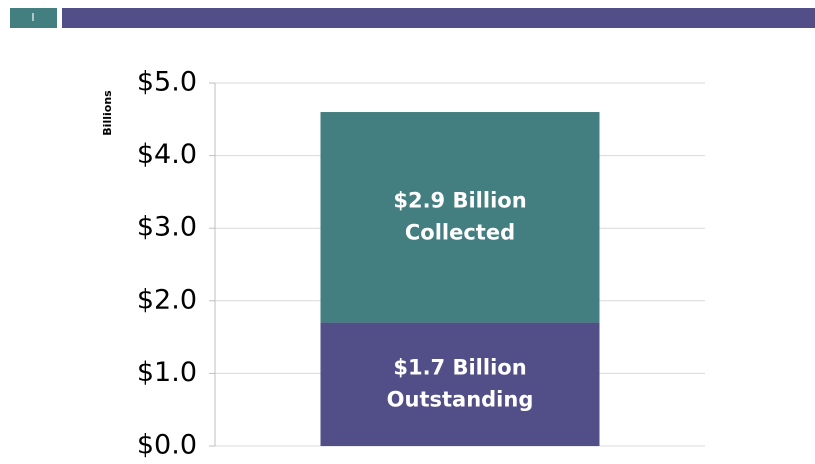 The image size is (815, 464). I want to click on y-tick-label: $3.0, so click(167, 227).